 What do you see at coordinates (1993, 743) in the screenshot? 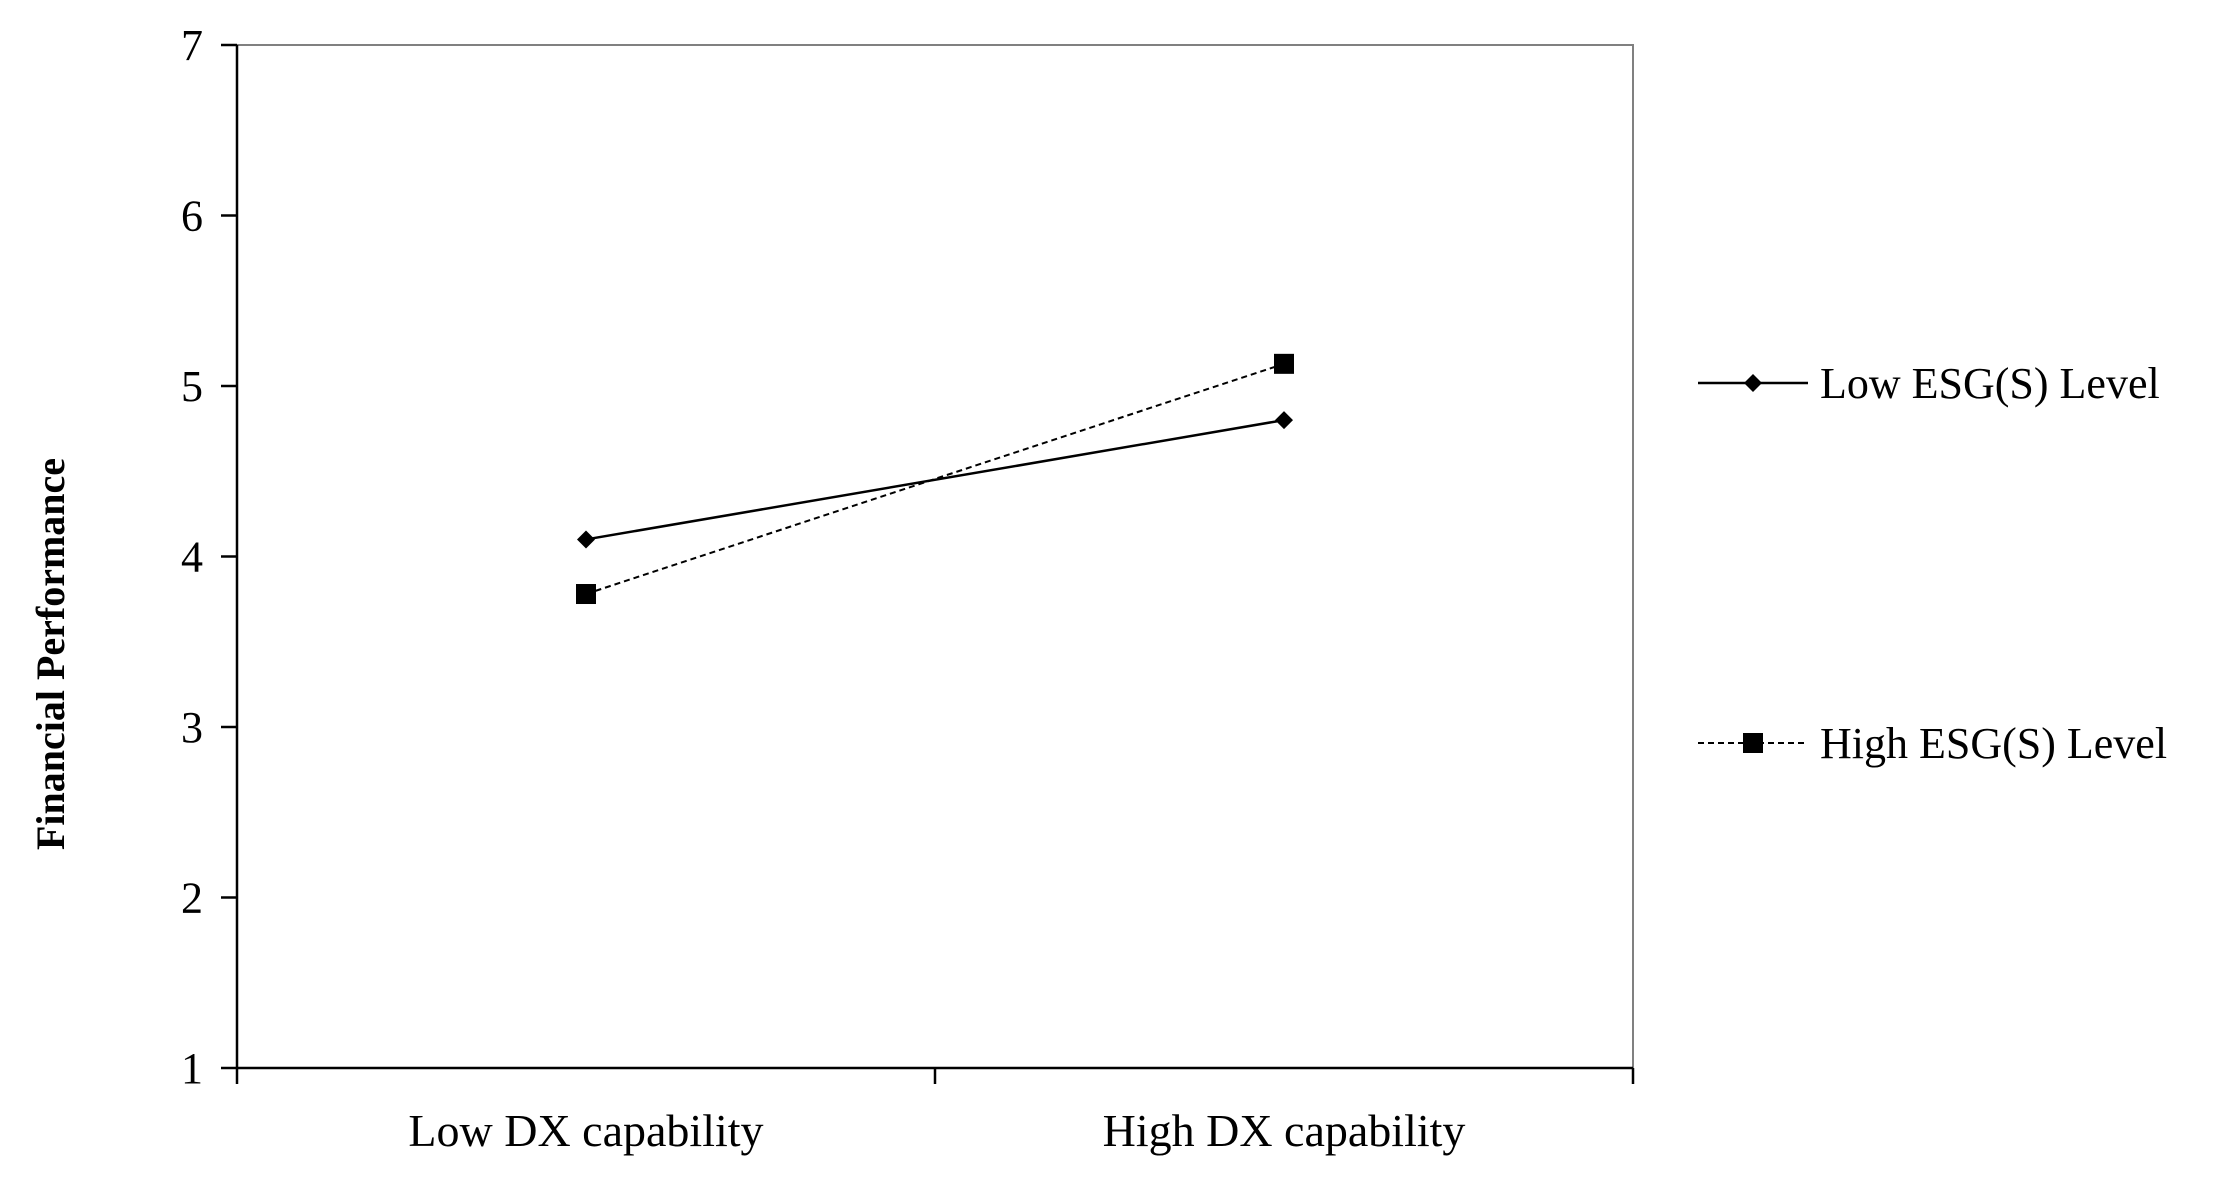
I see `legend-label: High ESG(S) Level` at bounding box center [1993, 743].